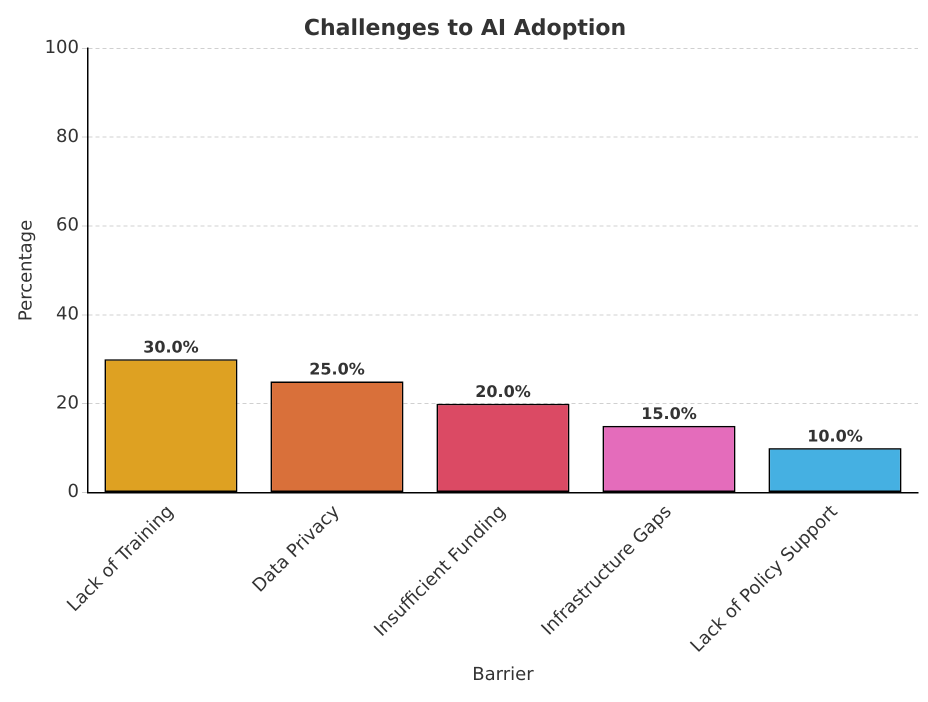 This screenshot has height=702, width=928. Describe the element at coordinates (61, 47) in the screenshot. I see `y-tick-label: 100` at that location.